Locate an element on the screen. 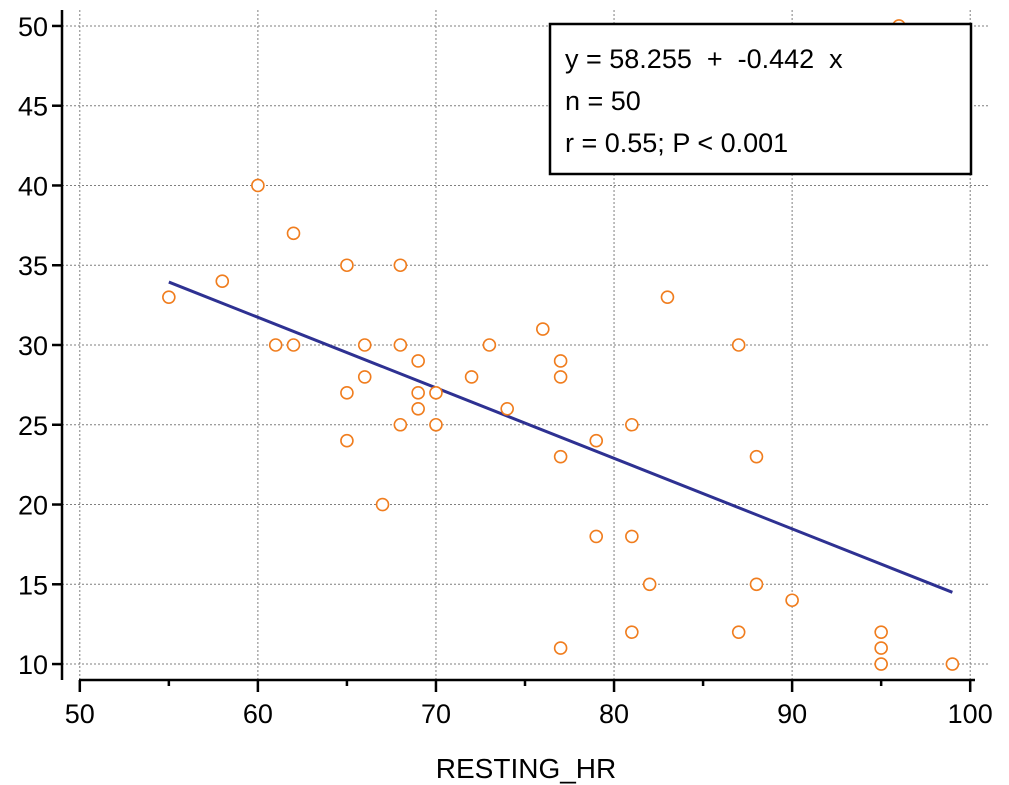 The height and width of the screenshot is (785, 1009). stats-n: n = 50 is located at coordinates (603, 101).